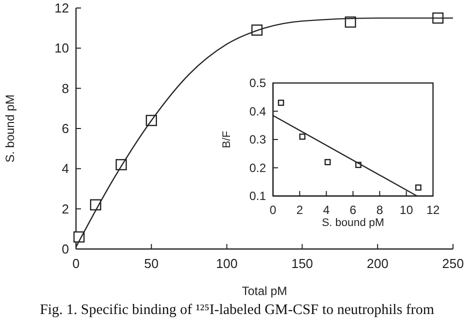 The width and height of the screenshot is (474, 322). What do you see at coordinates (377, 263) in the screenshot?
I see `x-tick-label: 200` at bounding box center [377, 263].